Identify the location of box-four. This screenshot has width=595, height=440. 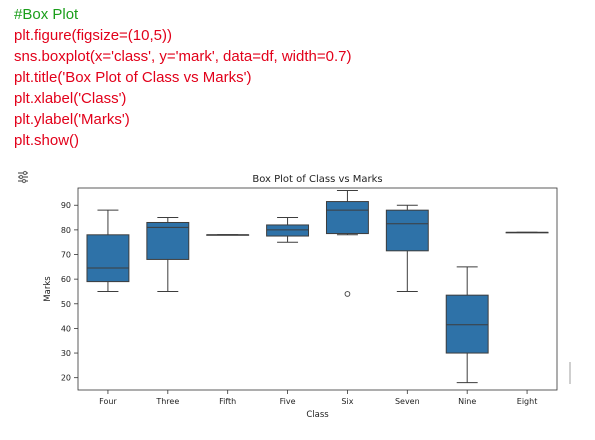
(108, 258).